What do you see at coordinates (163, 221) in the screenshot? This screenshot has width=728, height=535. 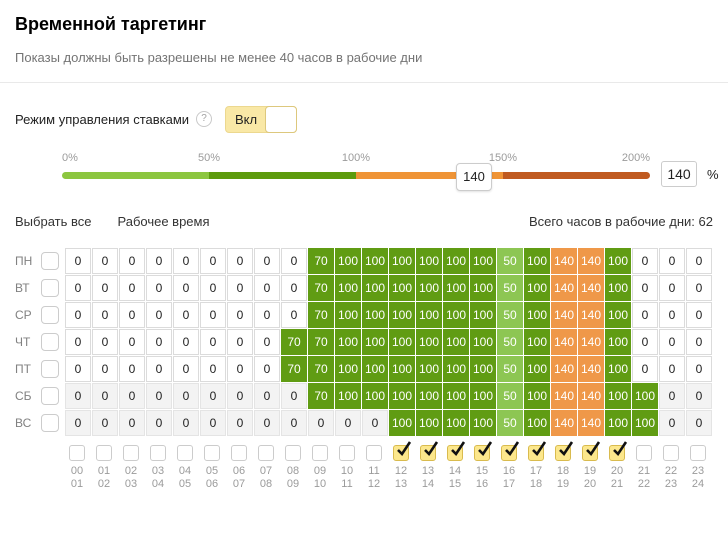 I see `working-time-link: Рабочее время` at bounding box center [163, 221].